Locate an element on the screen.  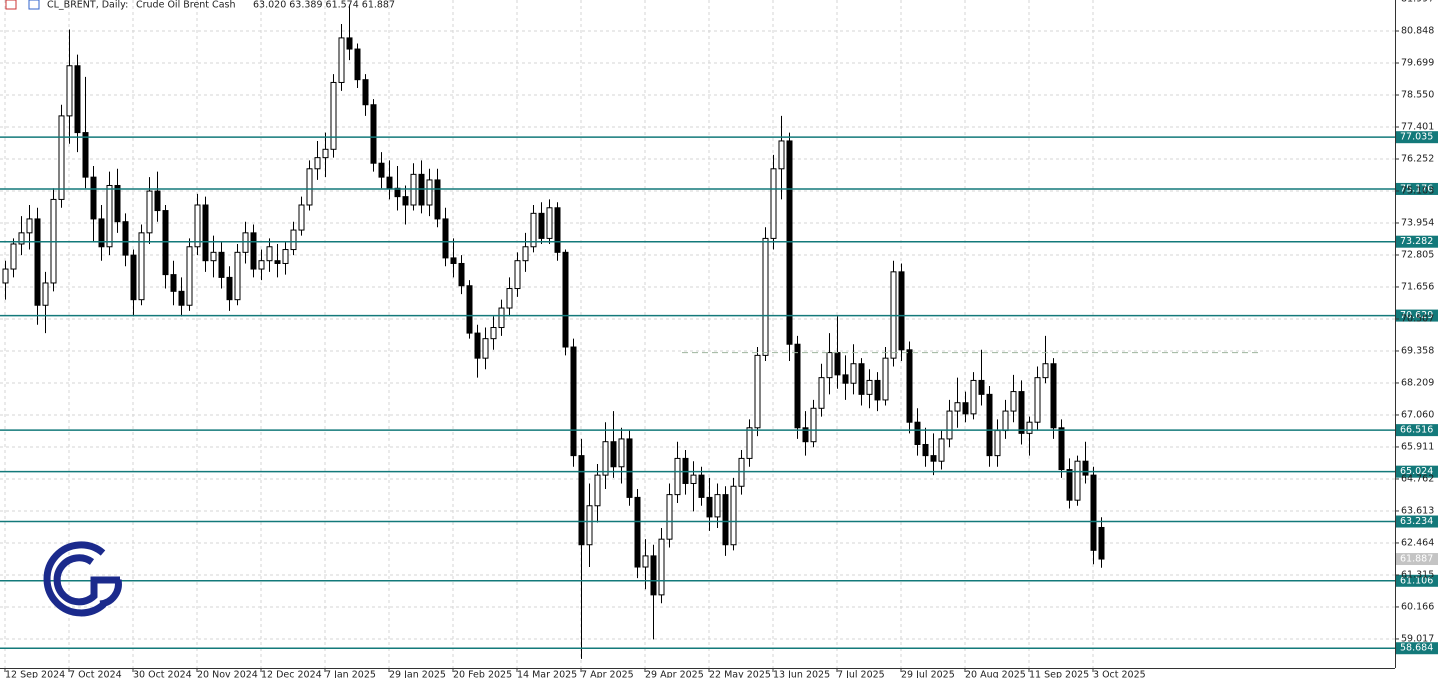
x-tick-label: 3 Oct 2025 is located at coordinates (1119, 674).